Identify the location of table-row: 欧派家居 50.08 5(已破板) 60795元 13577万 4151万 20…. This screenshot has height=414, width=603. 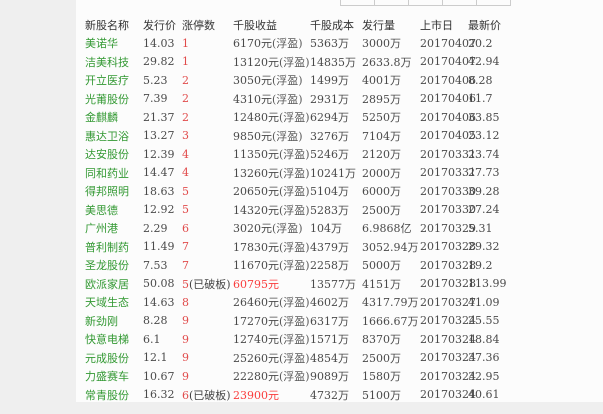
(339, 284).